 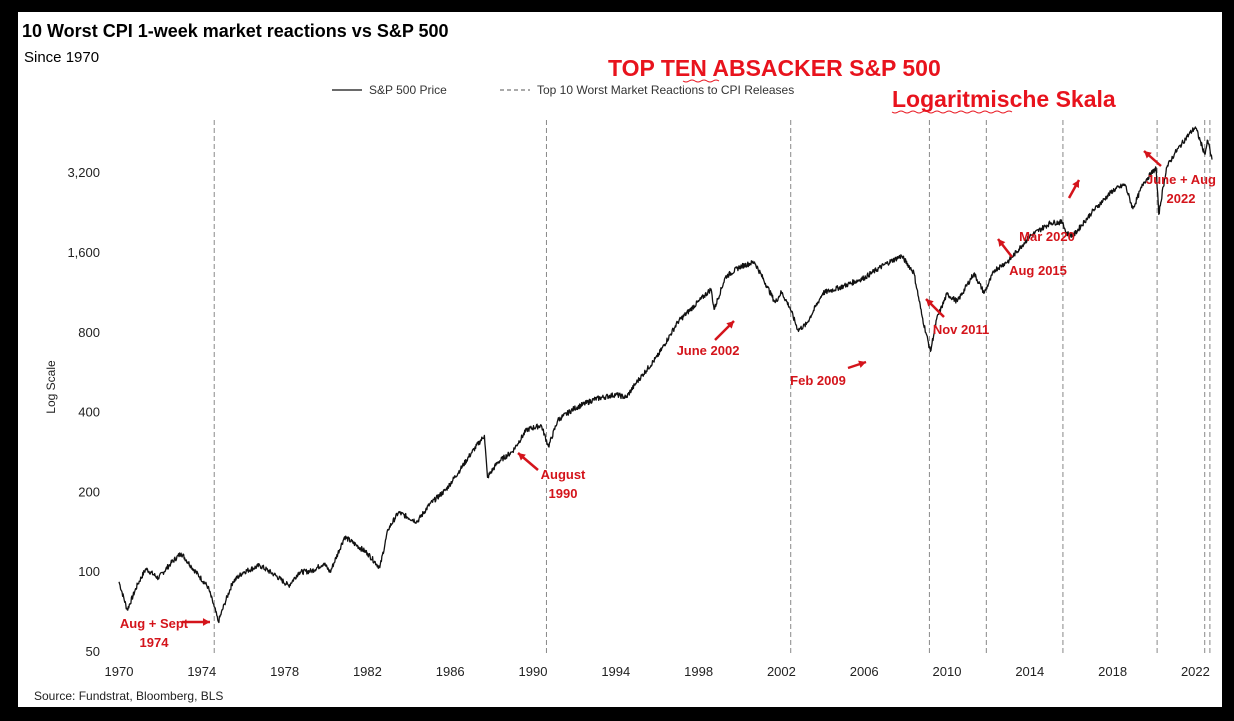 I want to click on annotation: Aug + Sept 1974, so click(x=165, y=633).